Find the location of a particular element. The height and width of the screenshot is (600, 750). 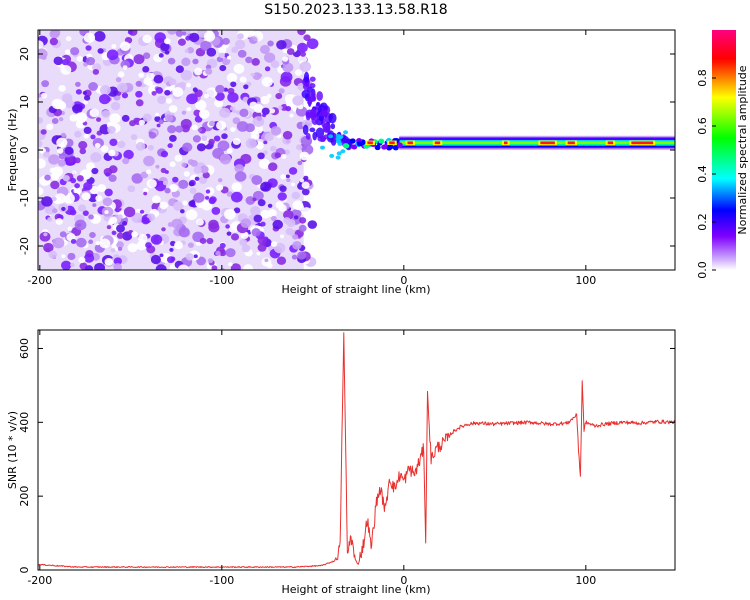

transition-cyan is located at coordinates (338, 141).